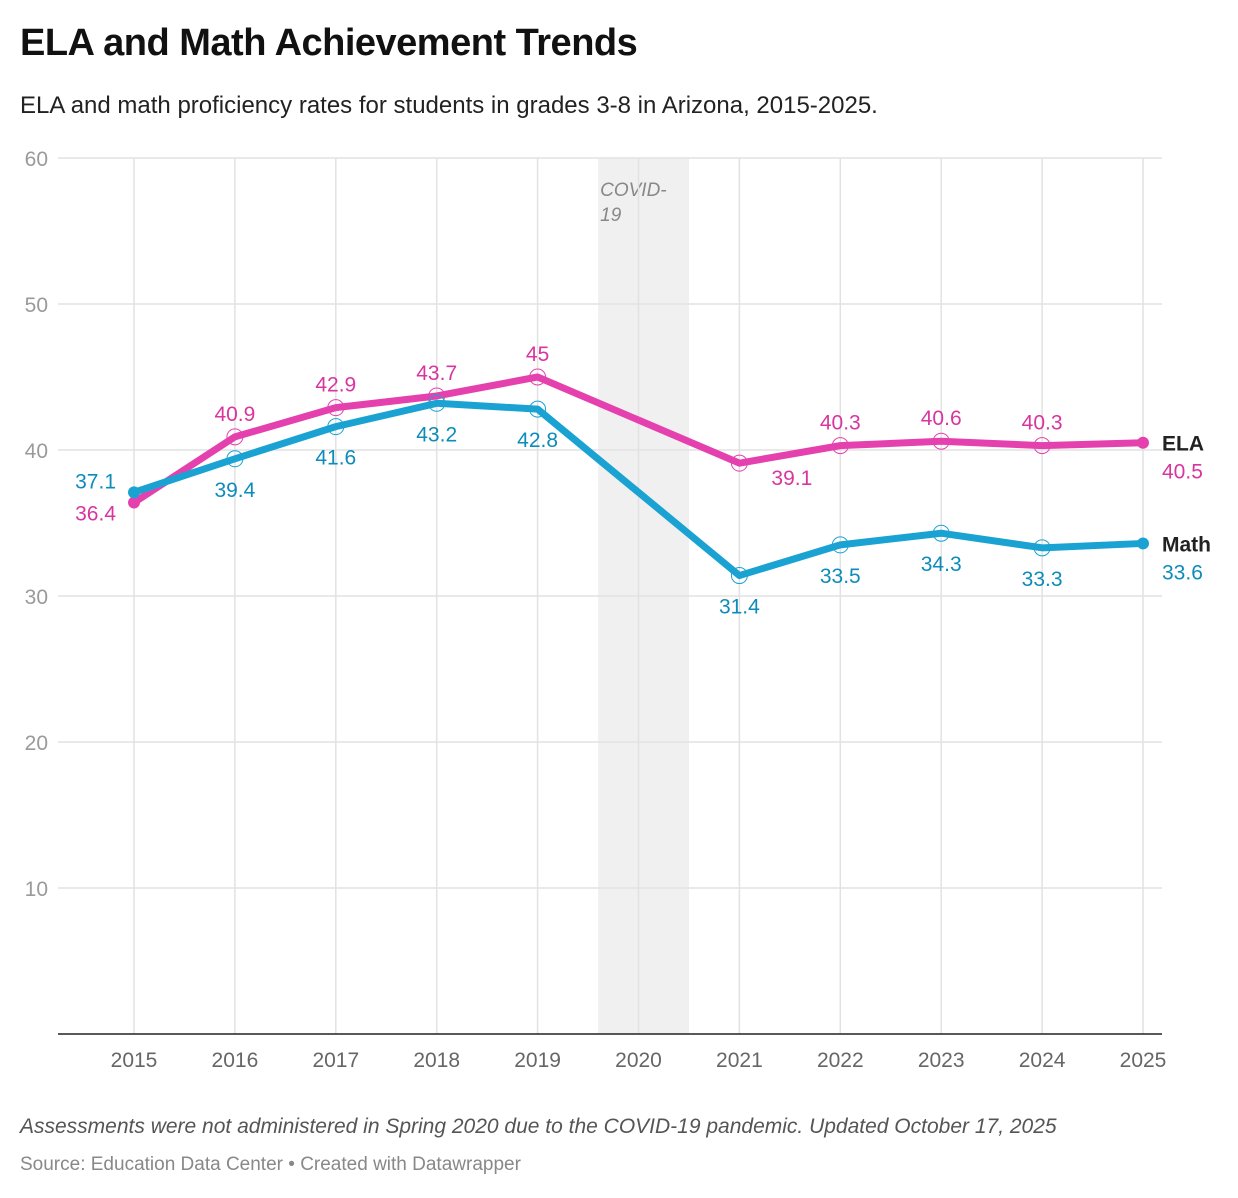 This screenshot has height=1198, width=1238. I want to click on covid-label: COVID-, so click(633, 190).